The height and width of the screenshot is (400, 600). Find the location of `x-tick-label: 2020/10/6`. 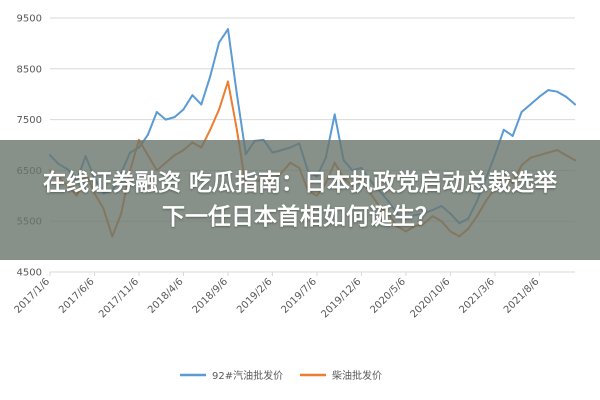

x-tick-label: 2020/10/6 is located at coordinates (431, 298).